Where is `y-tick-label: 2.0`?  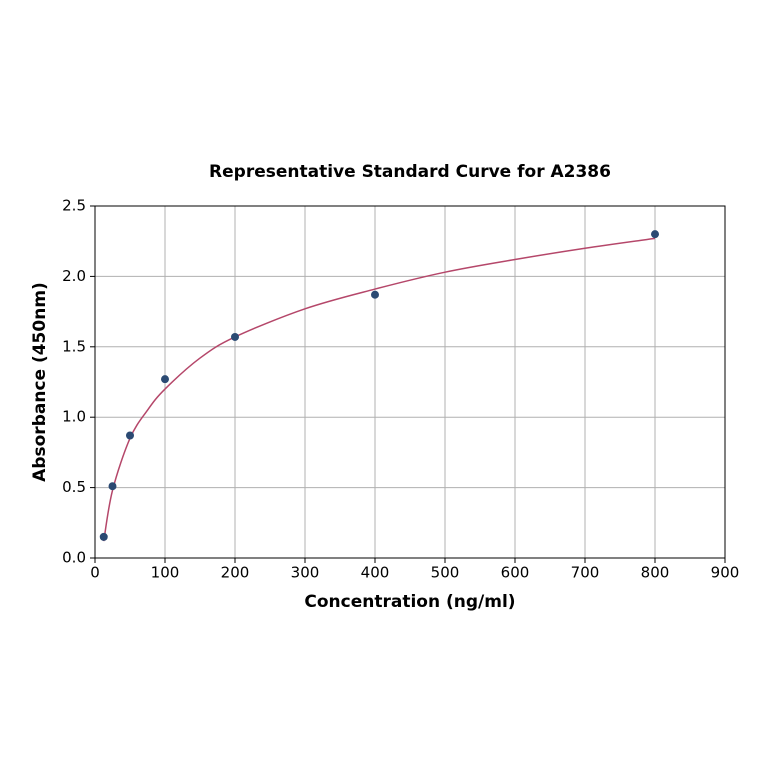
y-tick-label: 2.0 is located at coordinates (74, 276).